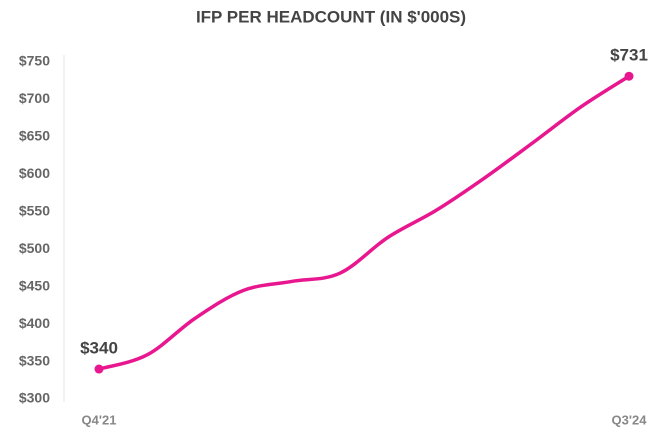 This screenshot has height=434, width=663. Describe the element at coordinates (34, 173) in the screenshot. I see `y-tick-label: $600` at that location.